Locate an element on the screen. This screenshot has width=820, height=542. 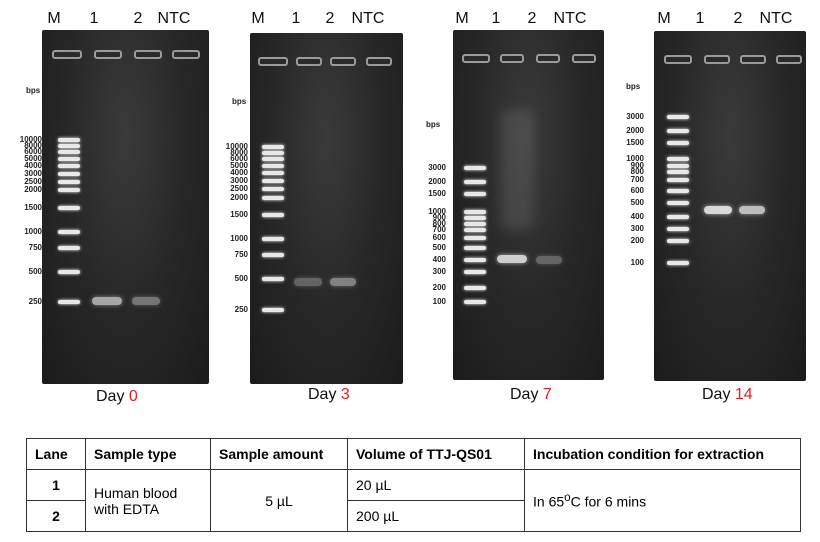
ladder-label: 10000 is located at coordinates (236, 146).